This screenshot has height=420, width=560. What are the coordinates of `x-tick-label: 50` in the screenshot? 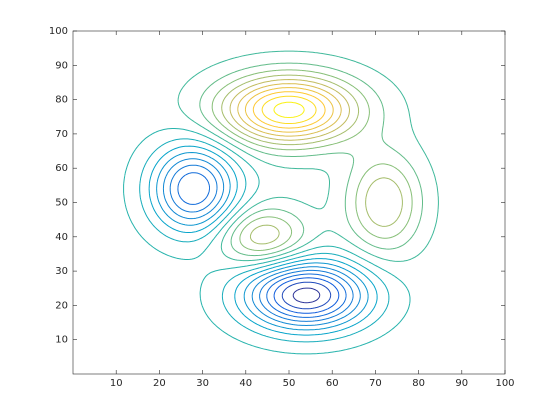 It's located at (289, 383).